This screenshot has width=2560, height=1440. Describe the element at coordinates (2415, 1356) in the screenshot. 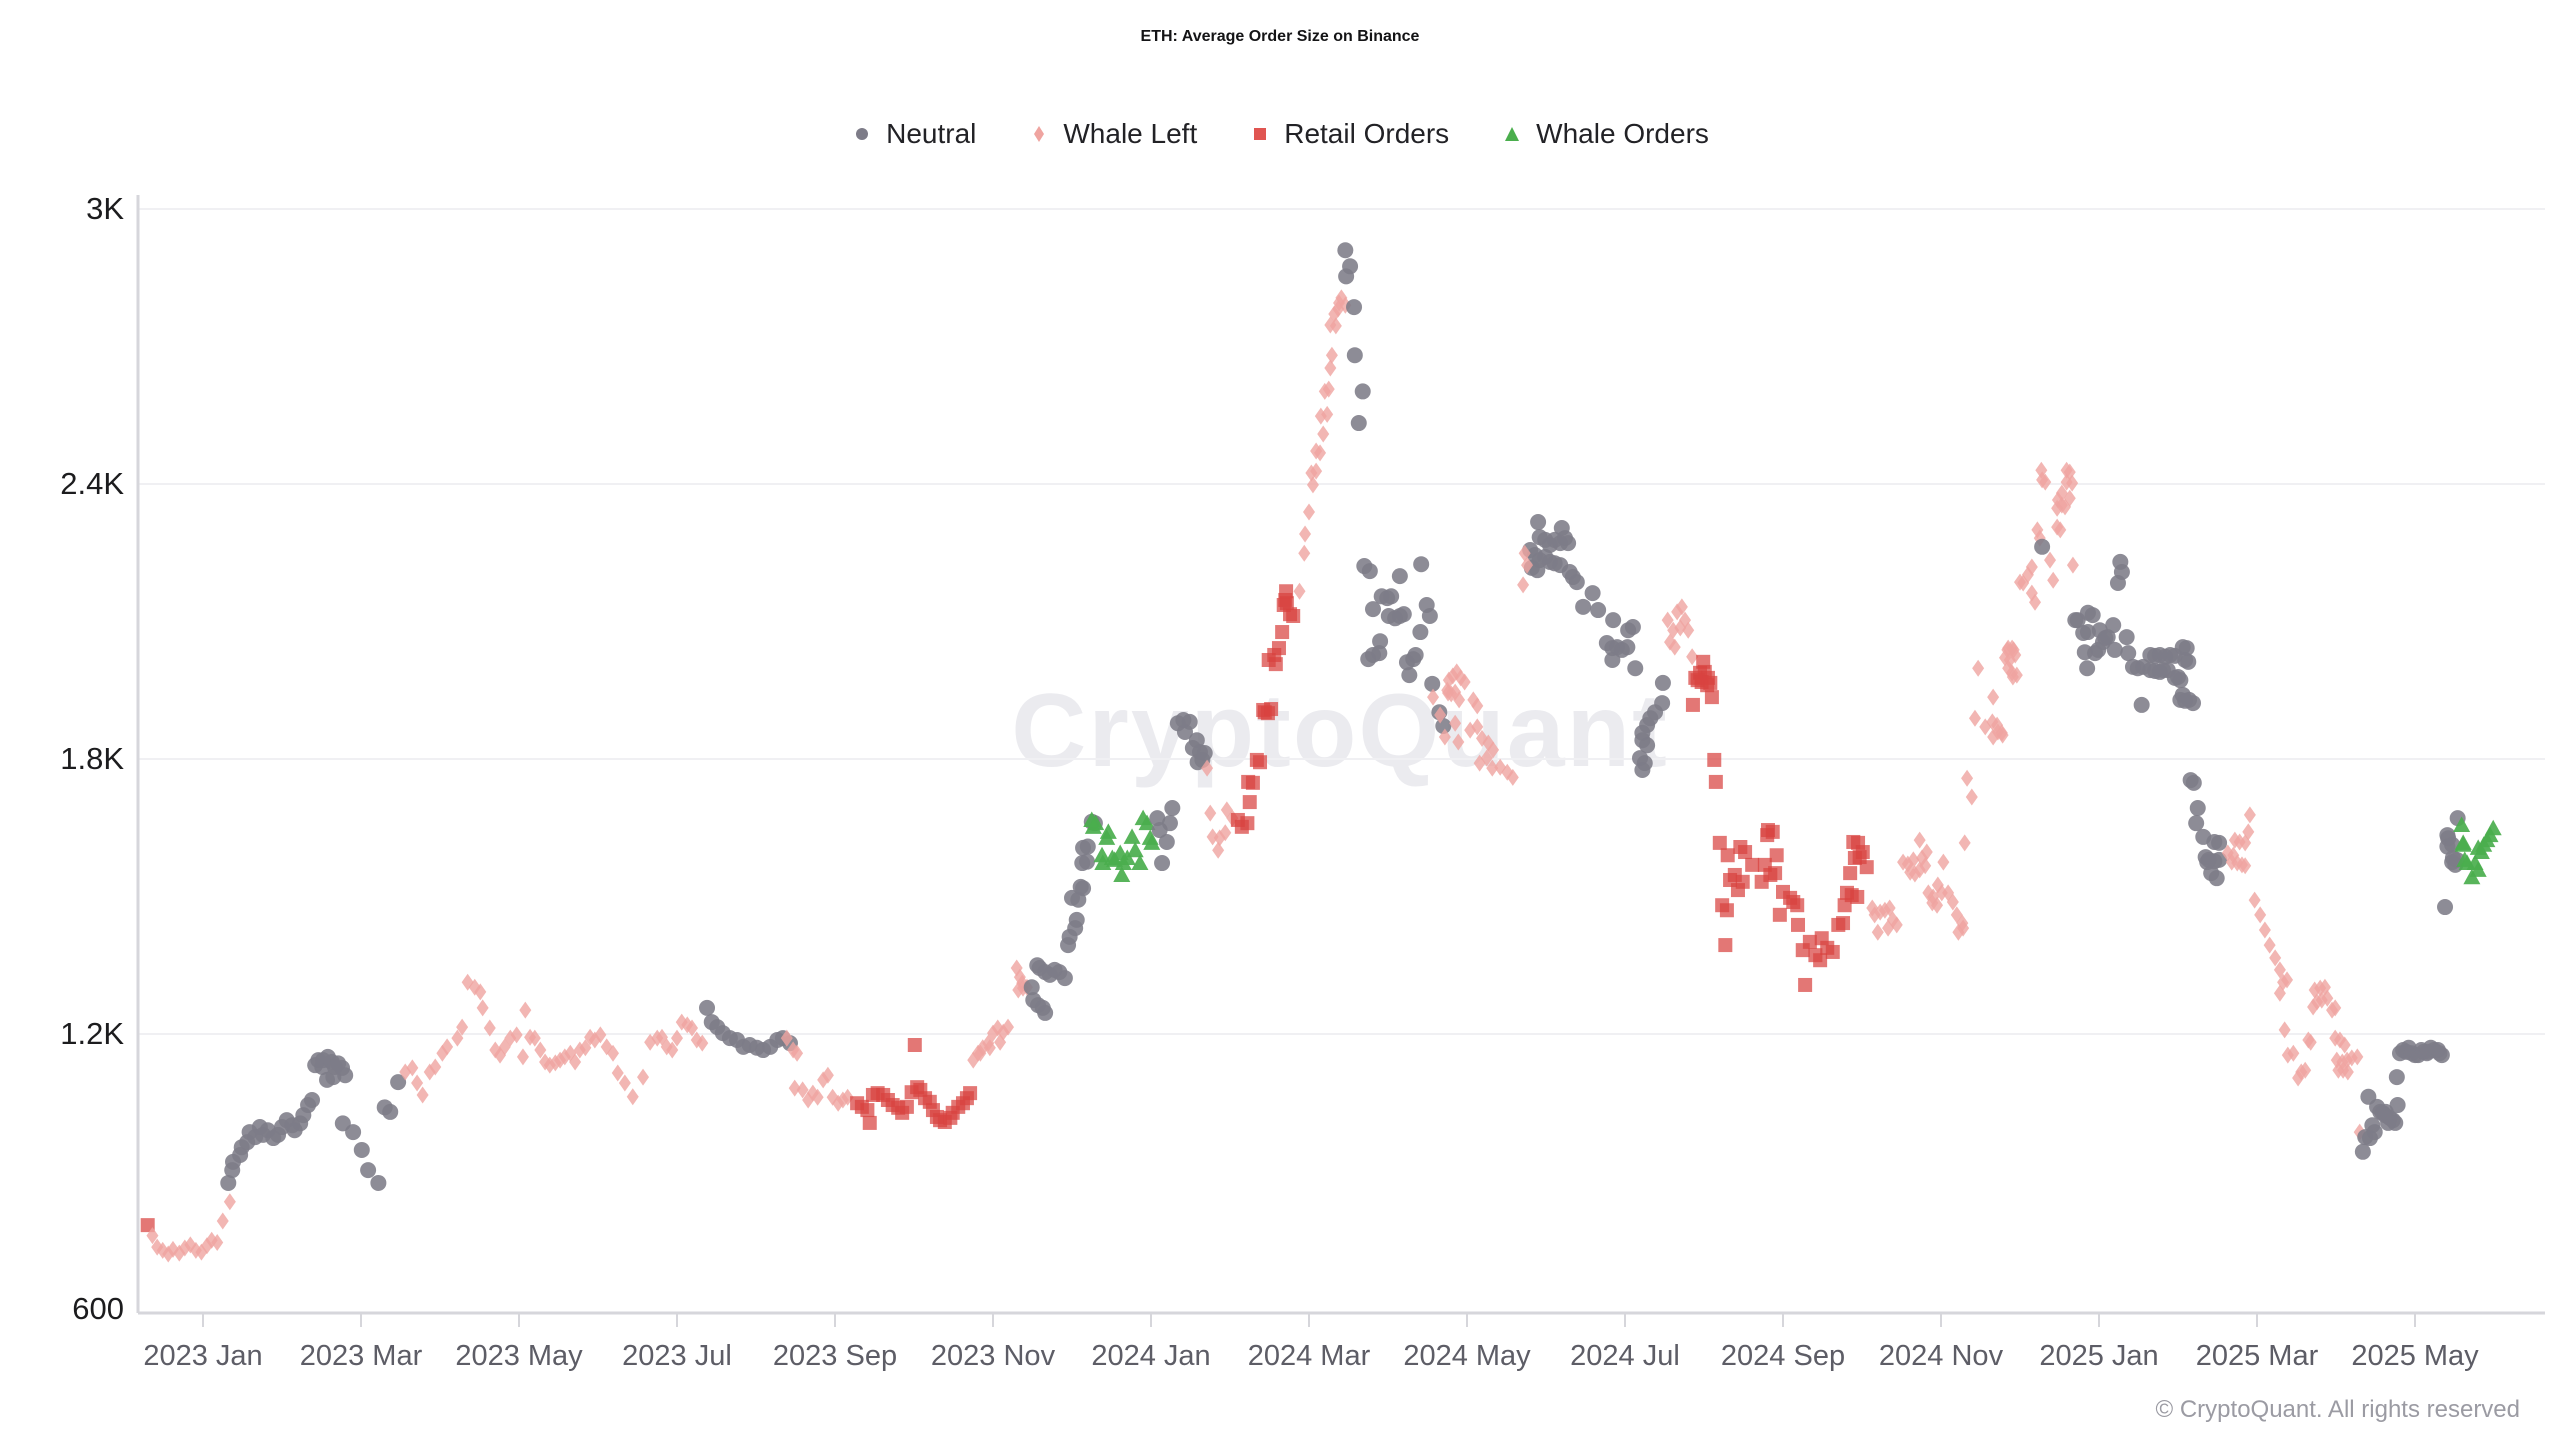

I see `x-axis-tick-label: 2025 May` at that location.